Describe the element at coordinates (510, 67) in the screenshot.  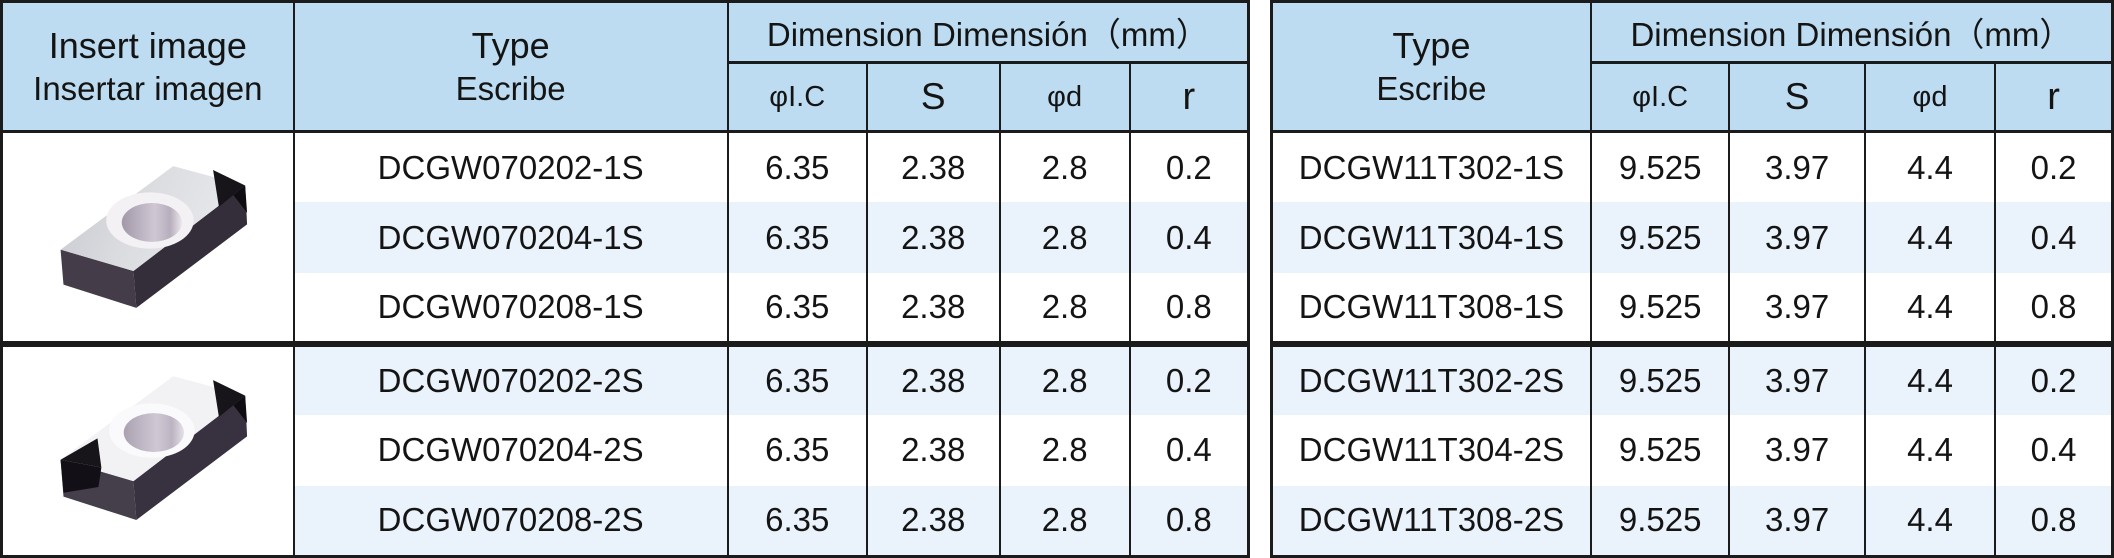
I see `type-header-left: Type Escribe` at that location.